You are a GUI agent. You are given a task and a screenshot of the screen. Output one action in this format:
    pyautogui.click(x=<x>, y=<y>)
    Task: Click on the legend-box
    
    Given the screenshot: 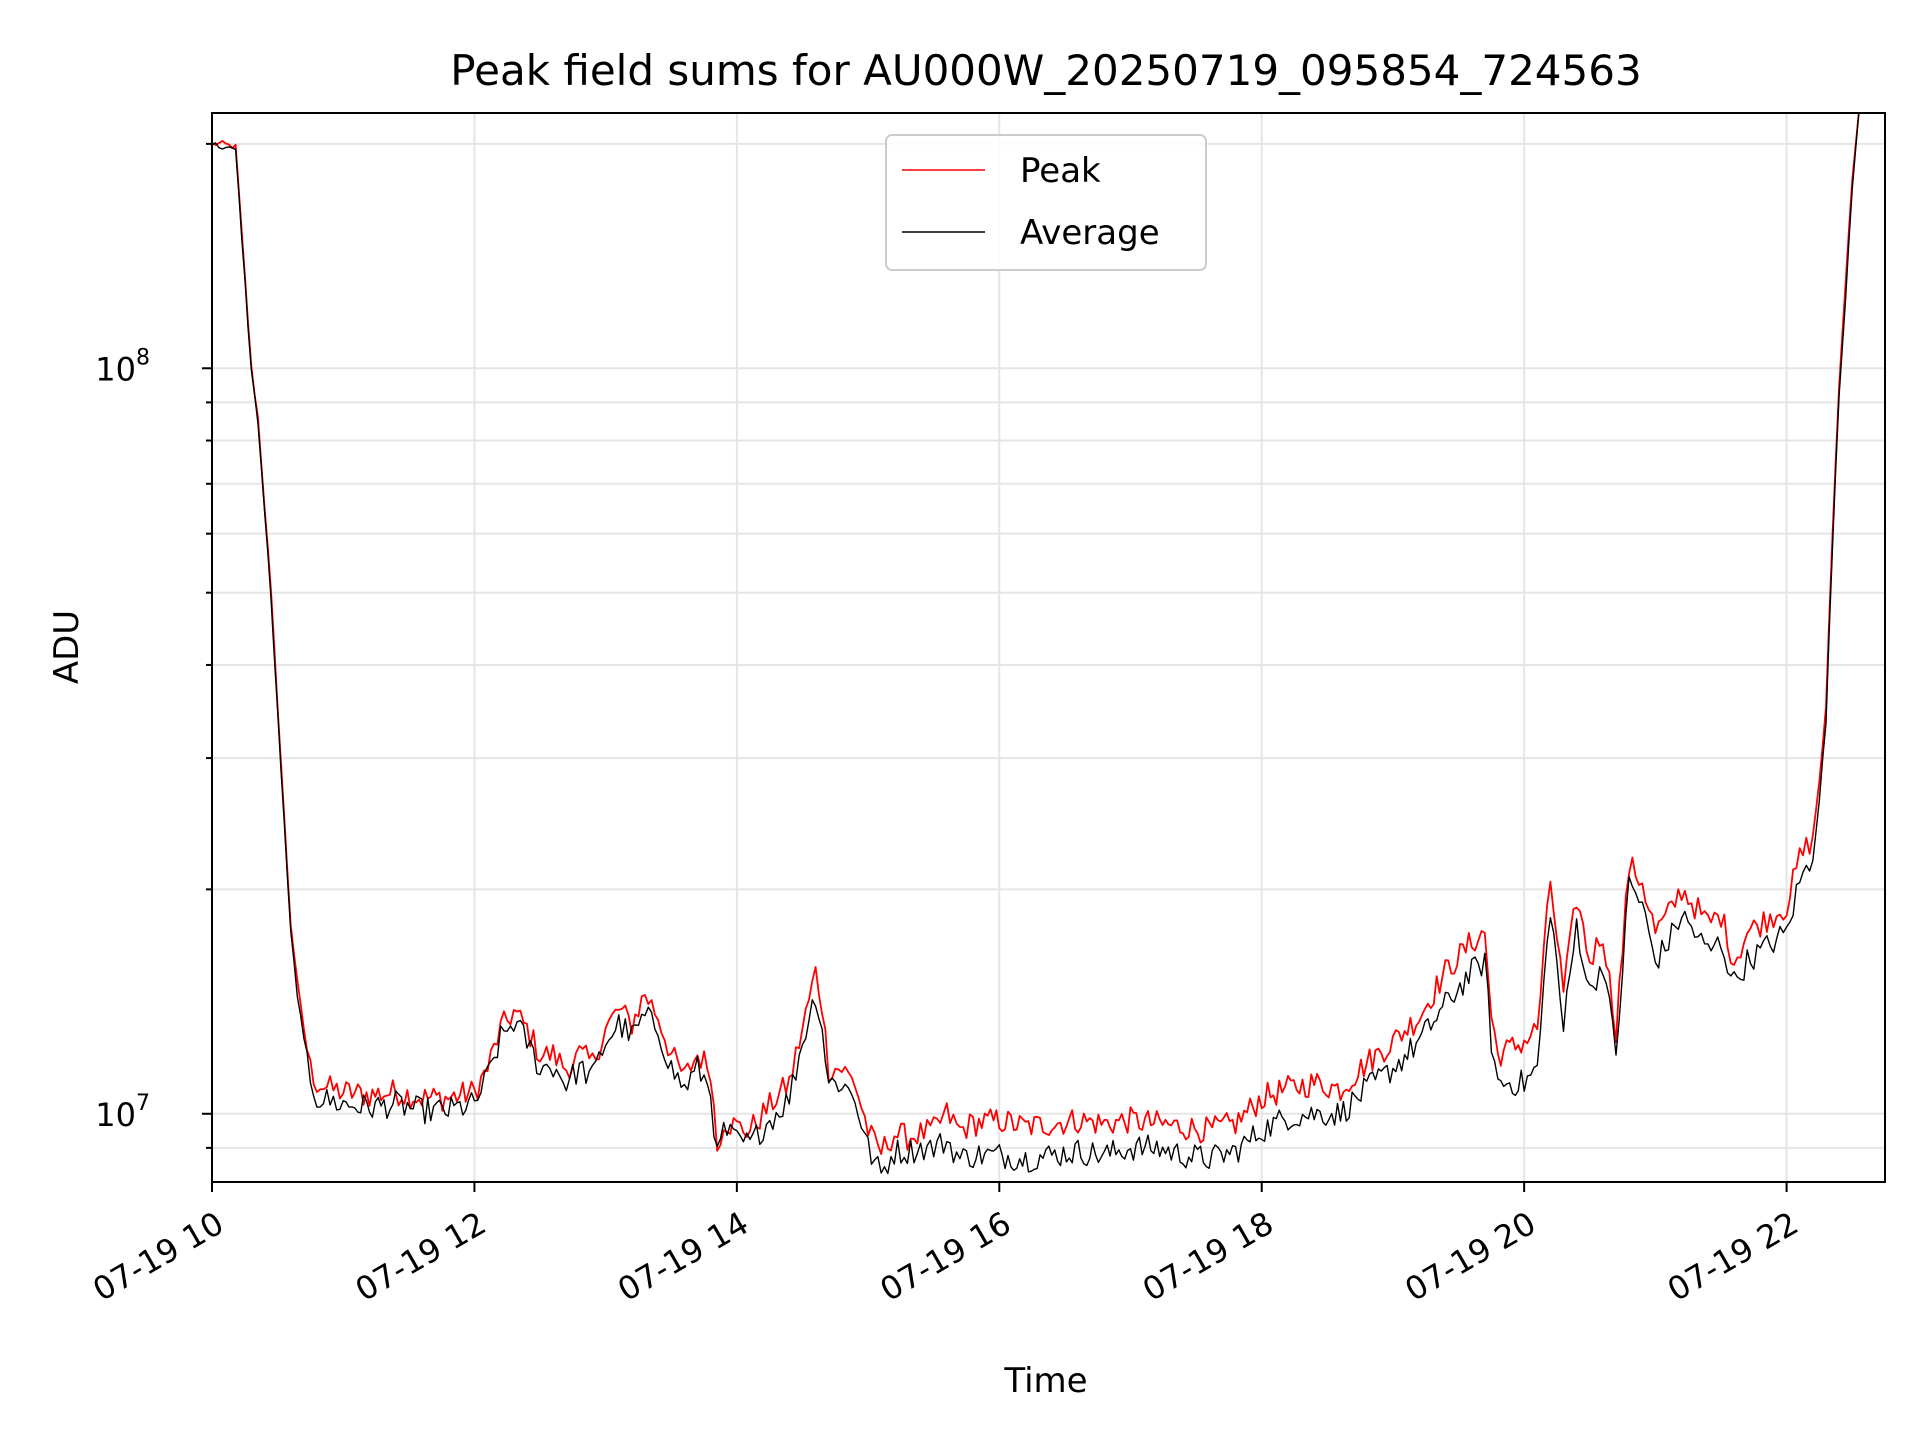 What is the action you would take?
    pyautogui.click(x=1046, y=202)
    